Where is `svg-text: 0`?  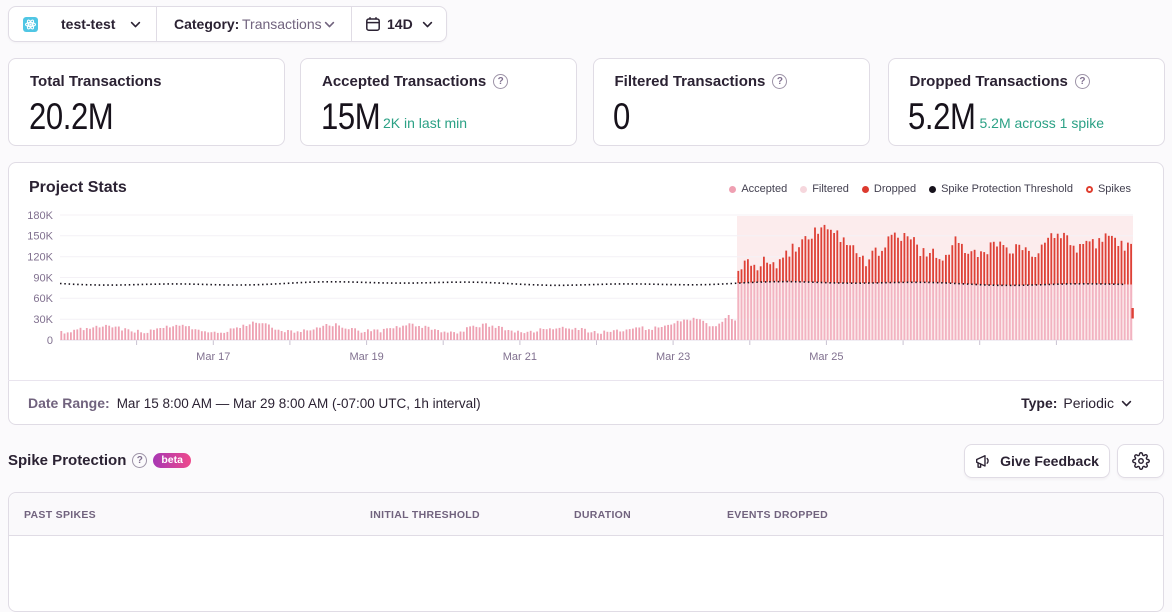
svg-text: 0 is located at coordinates (50, 341).